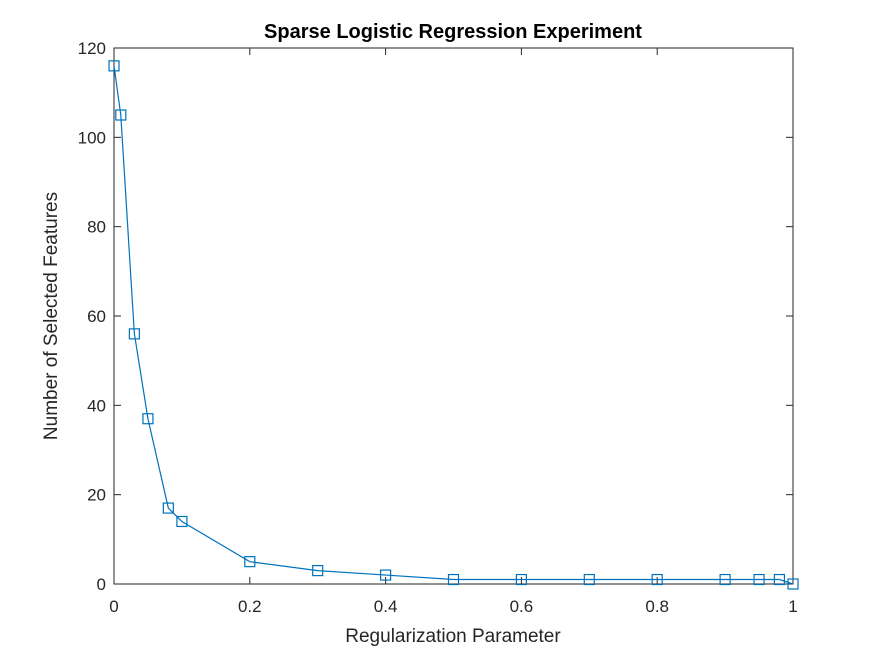 This screenshot has height=656, width=875. Describe the element at coordinates (96, 316) in the screenshot. I see `y-tick-label: 60` at that location.